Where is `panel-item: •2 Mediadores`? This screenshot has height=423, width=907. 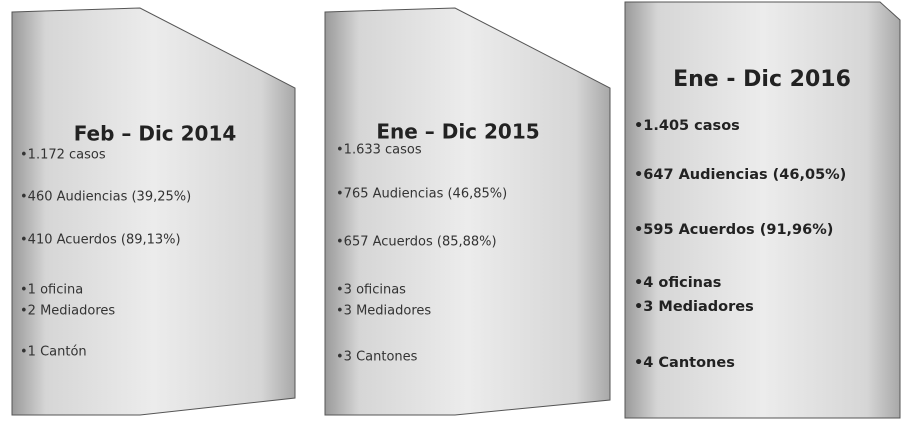 panel-item: •2 Mediadores is located at coordinates (67, 311).